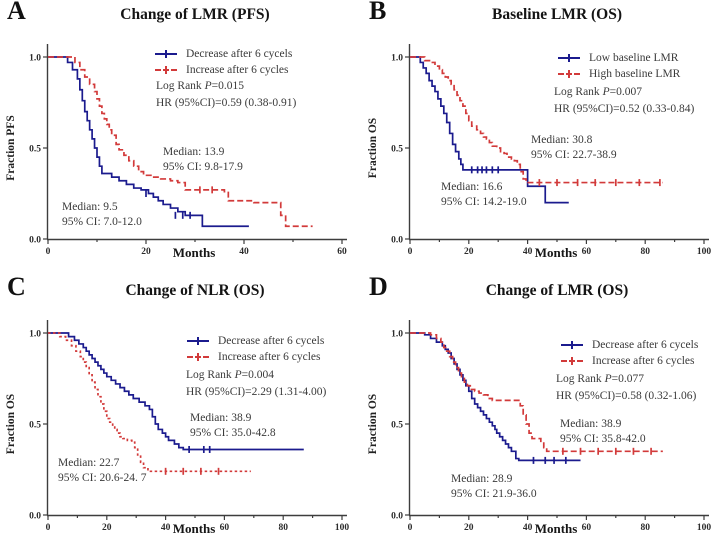 The image size is (723, 551). What do you see at coordinates (603, 438) in the screenshot?
I see `median-ci: 95% CI: 35.8-42.0` at bounding box center [603, 438].